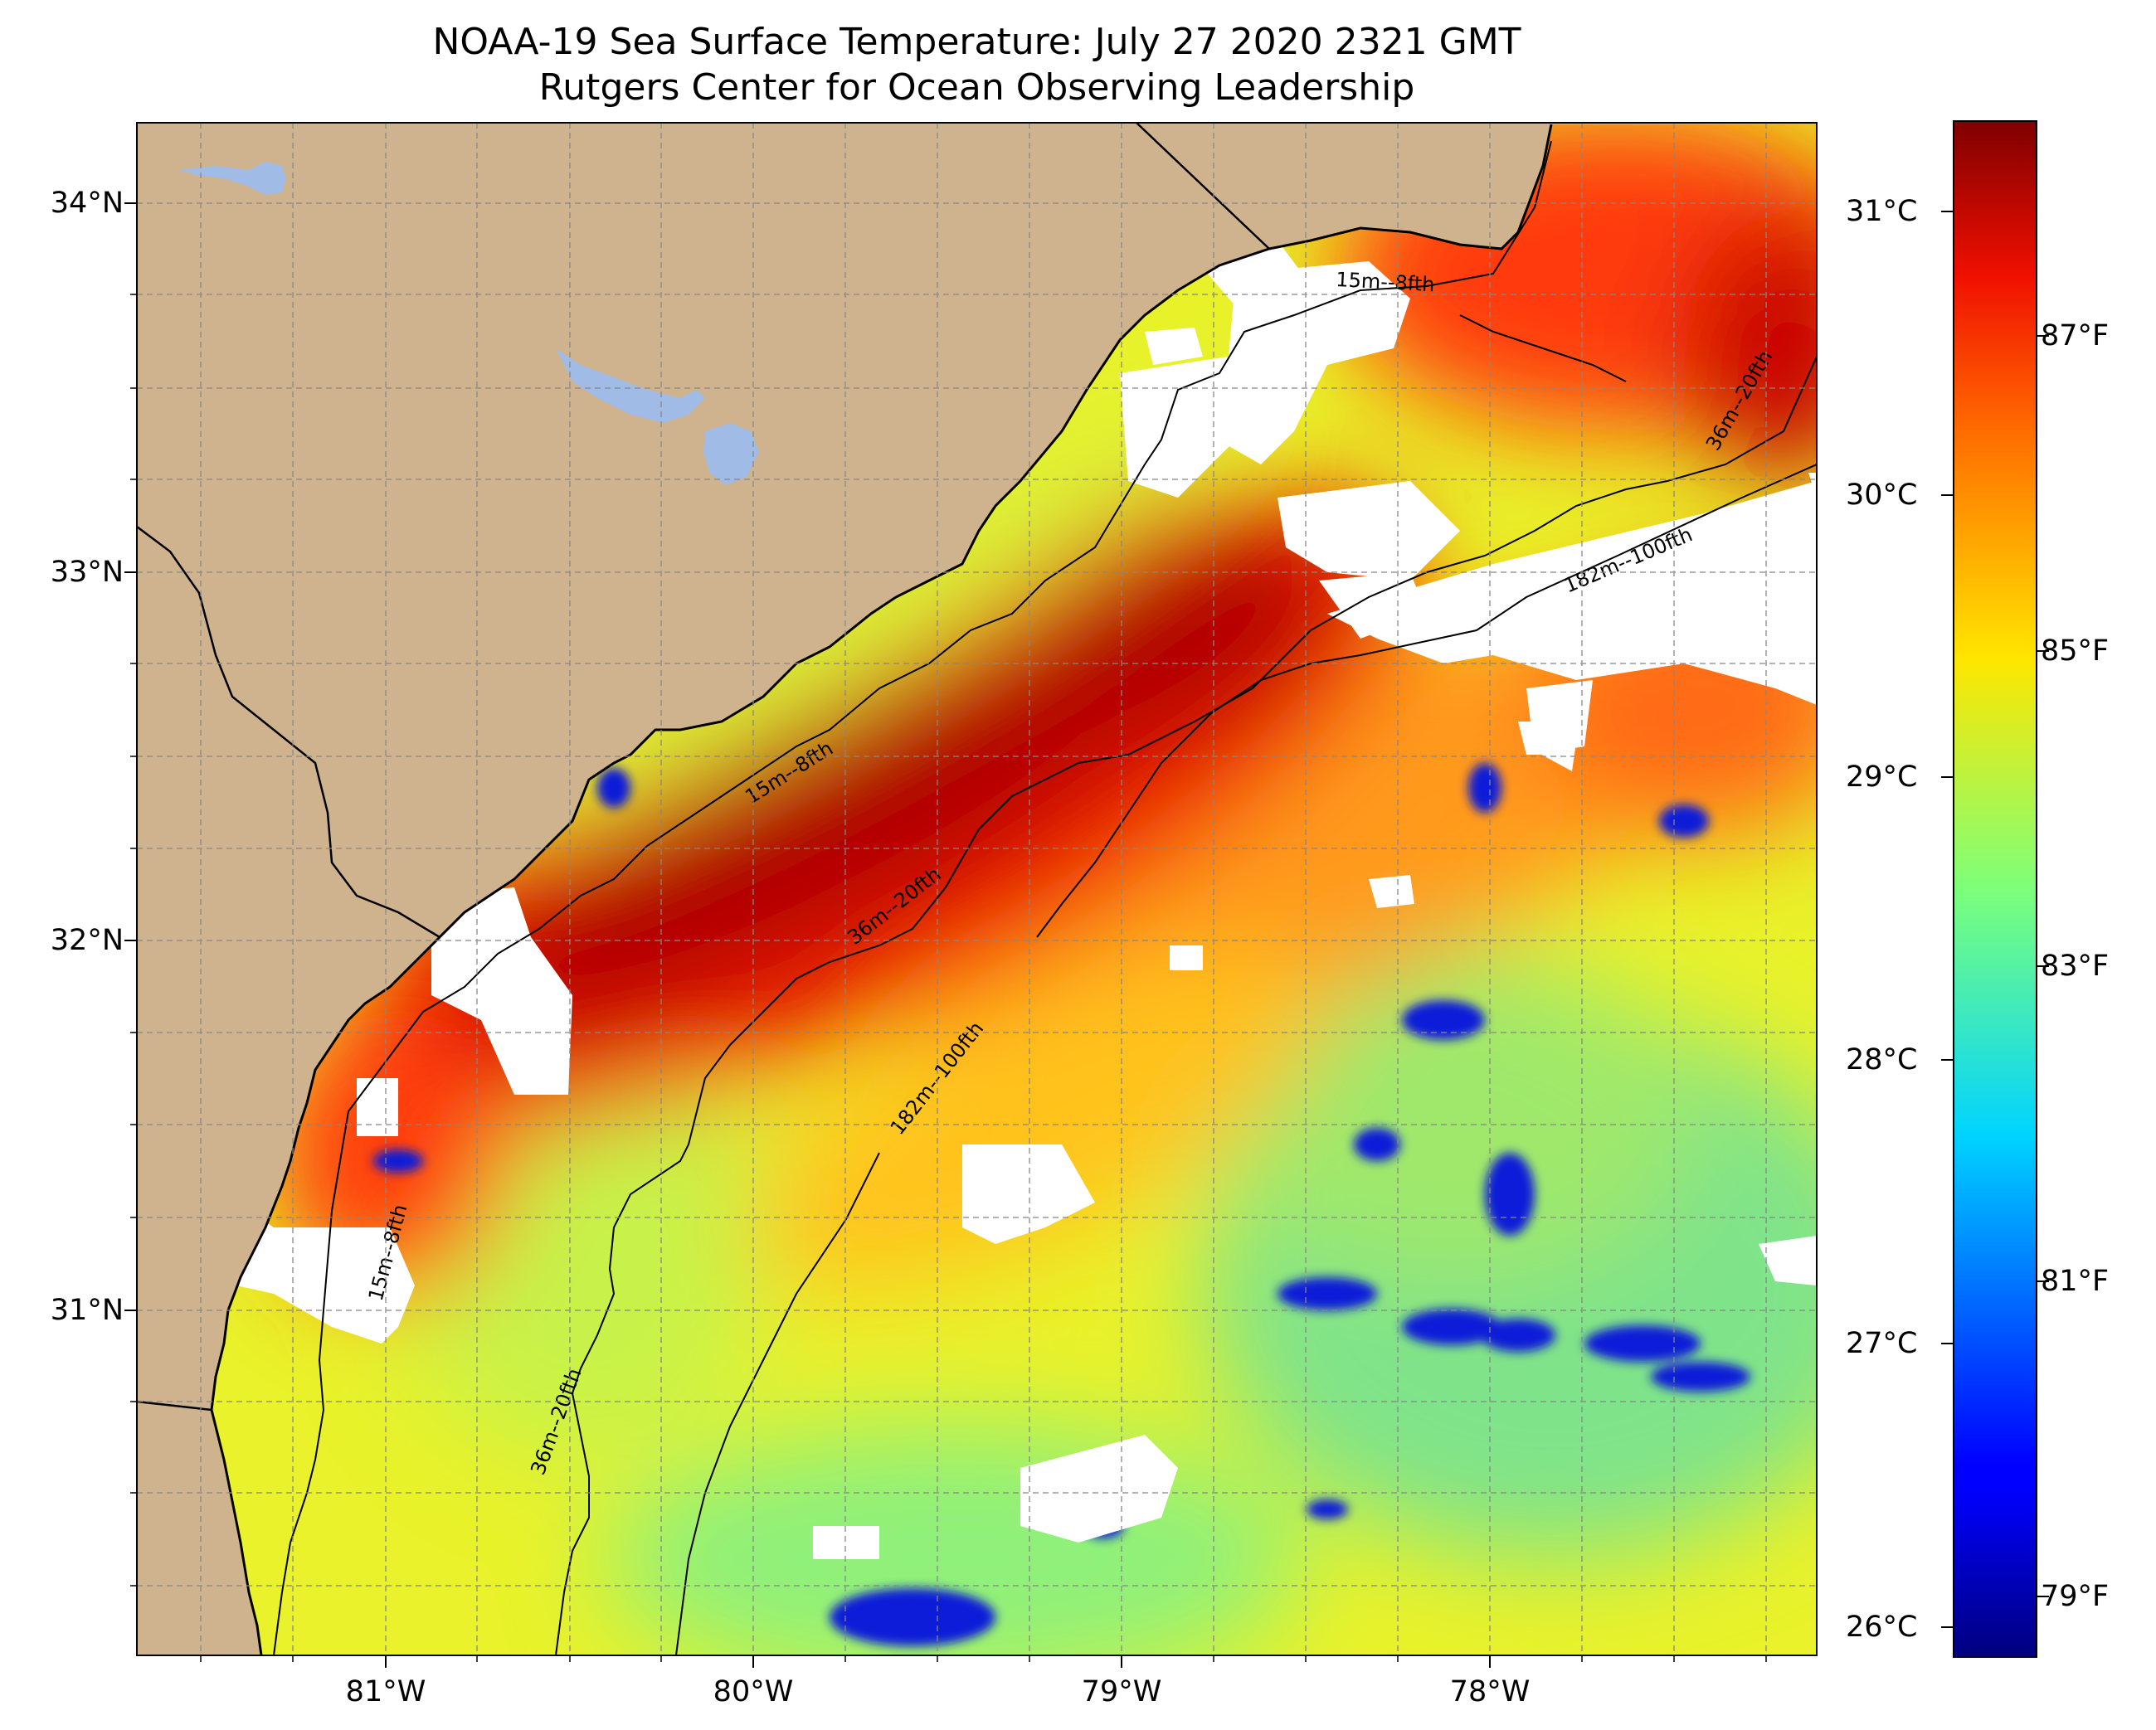 The width and height of the screenshot is (2156, 1730). What do you see at coordinates (87, 203) in the screenshot?
I see `lat-label: 34°N` at bounding box center [87, 203].